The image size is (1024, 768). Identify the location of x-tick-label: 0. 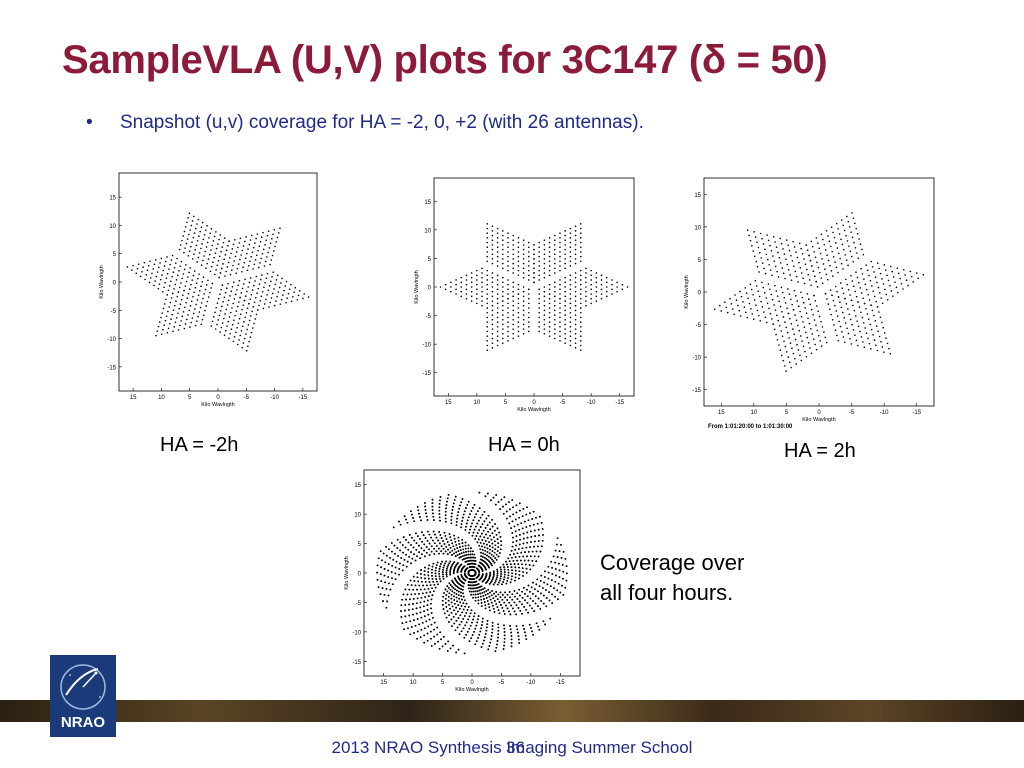
(472, 683).